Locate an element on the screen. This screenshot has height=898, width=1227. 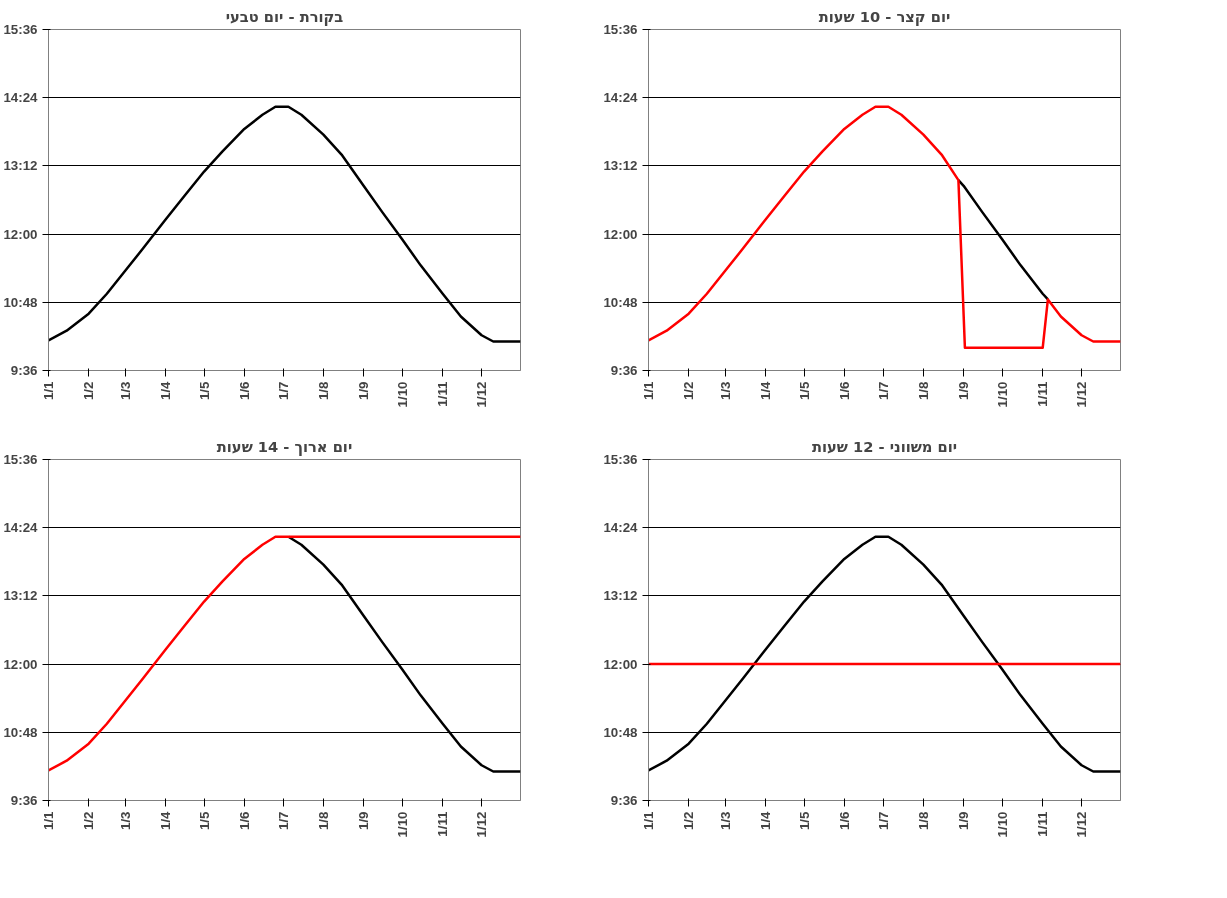
chart-title: בקורת - יום טבעי is located at coordinates (284, 16).